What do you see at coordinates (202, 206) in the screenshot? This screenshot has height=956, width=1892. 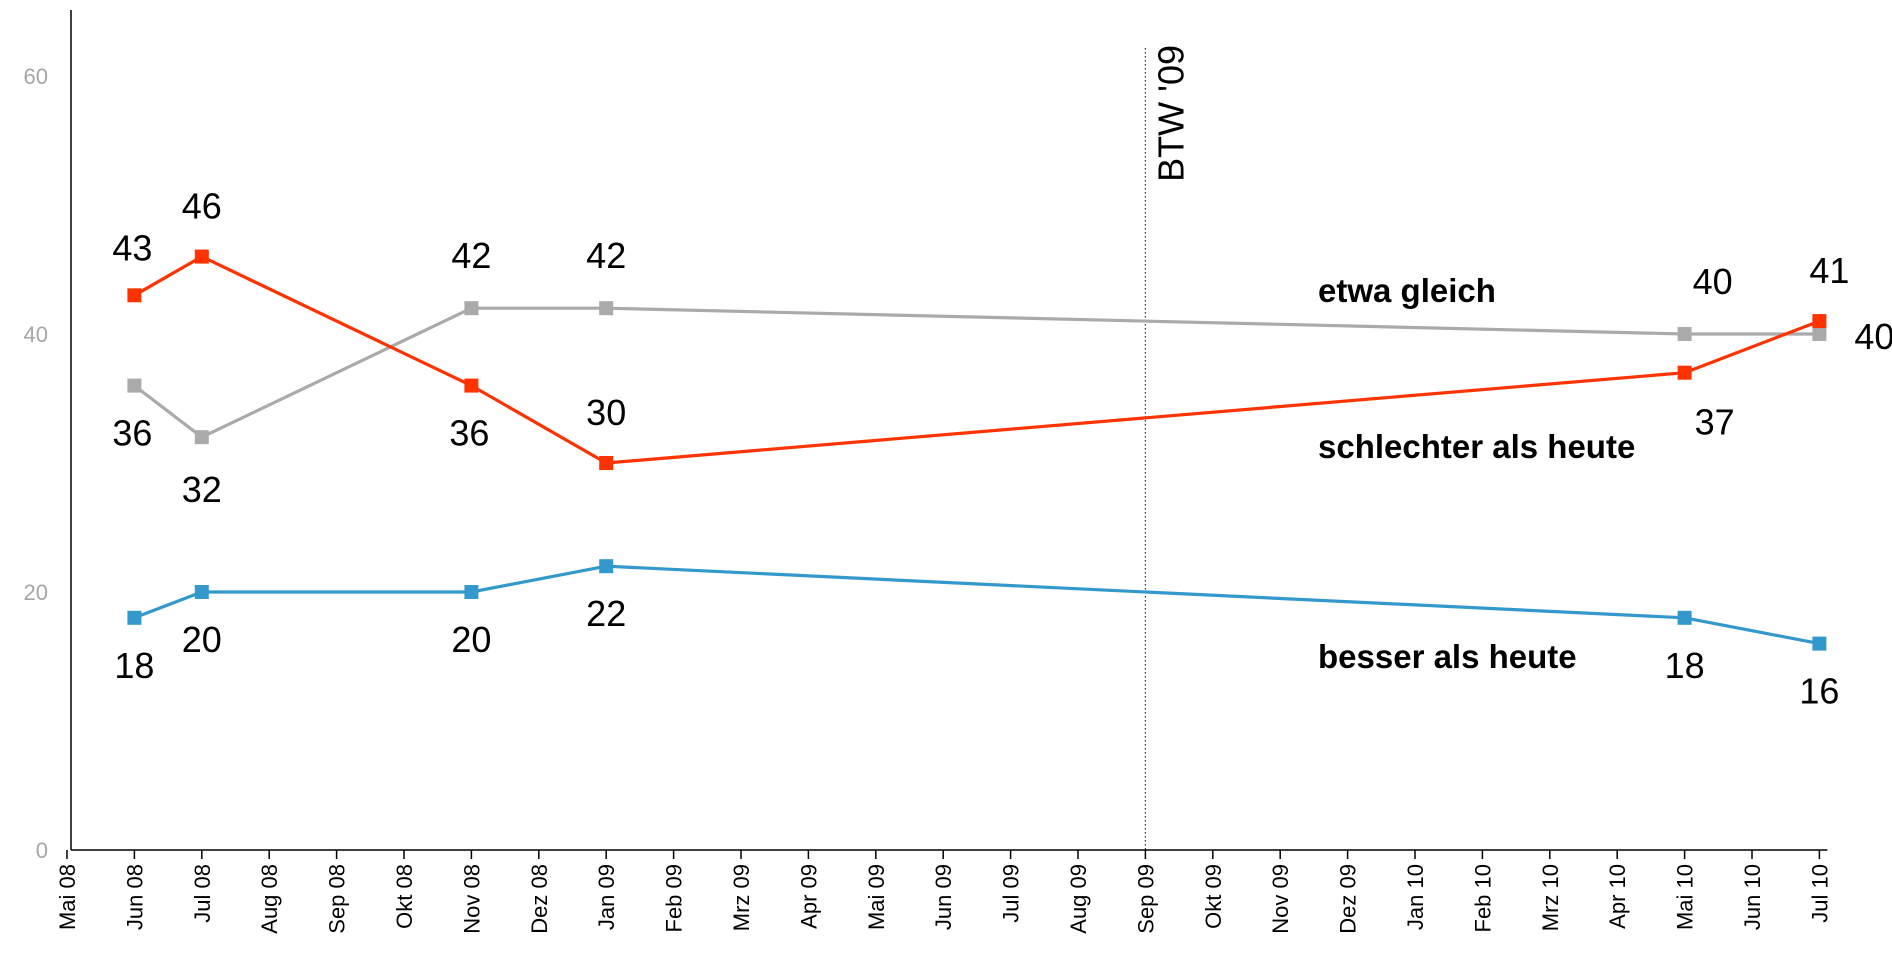 I see `data-label: 46` at bounding box center [202, 206].